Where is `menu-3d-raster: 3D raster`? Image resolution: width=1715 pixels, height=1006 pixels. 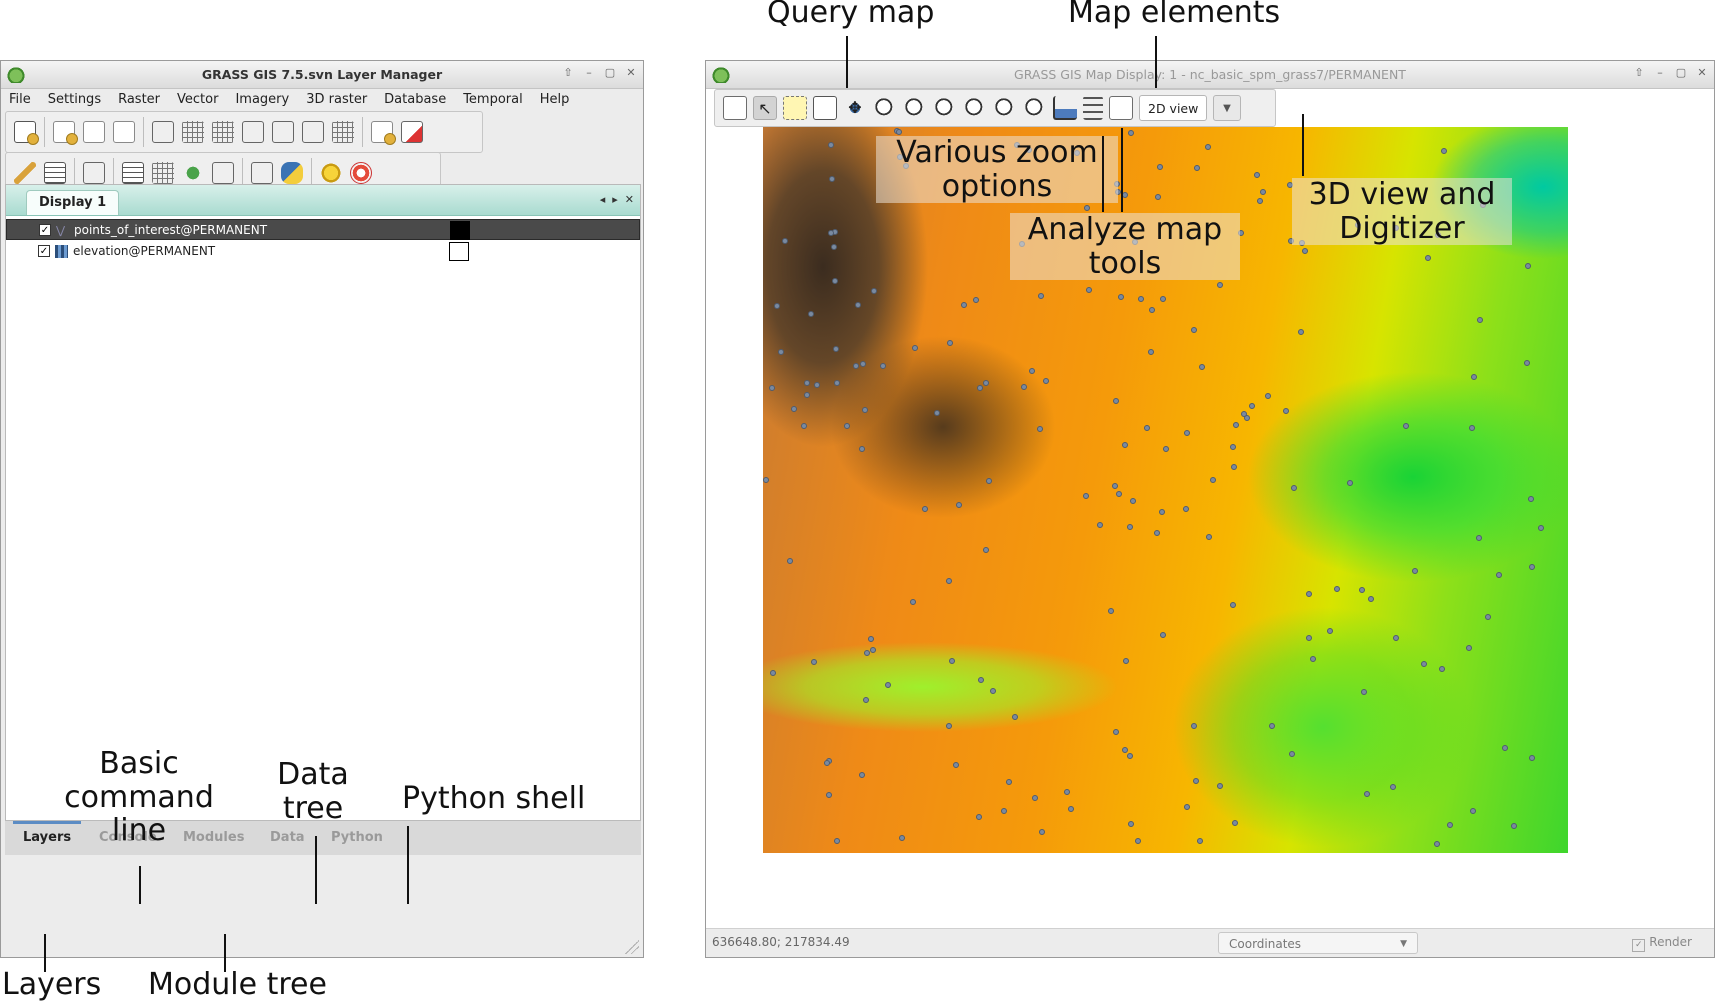 menu-3d-raster: 3D raster is located at coordinates (337, 99).